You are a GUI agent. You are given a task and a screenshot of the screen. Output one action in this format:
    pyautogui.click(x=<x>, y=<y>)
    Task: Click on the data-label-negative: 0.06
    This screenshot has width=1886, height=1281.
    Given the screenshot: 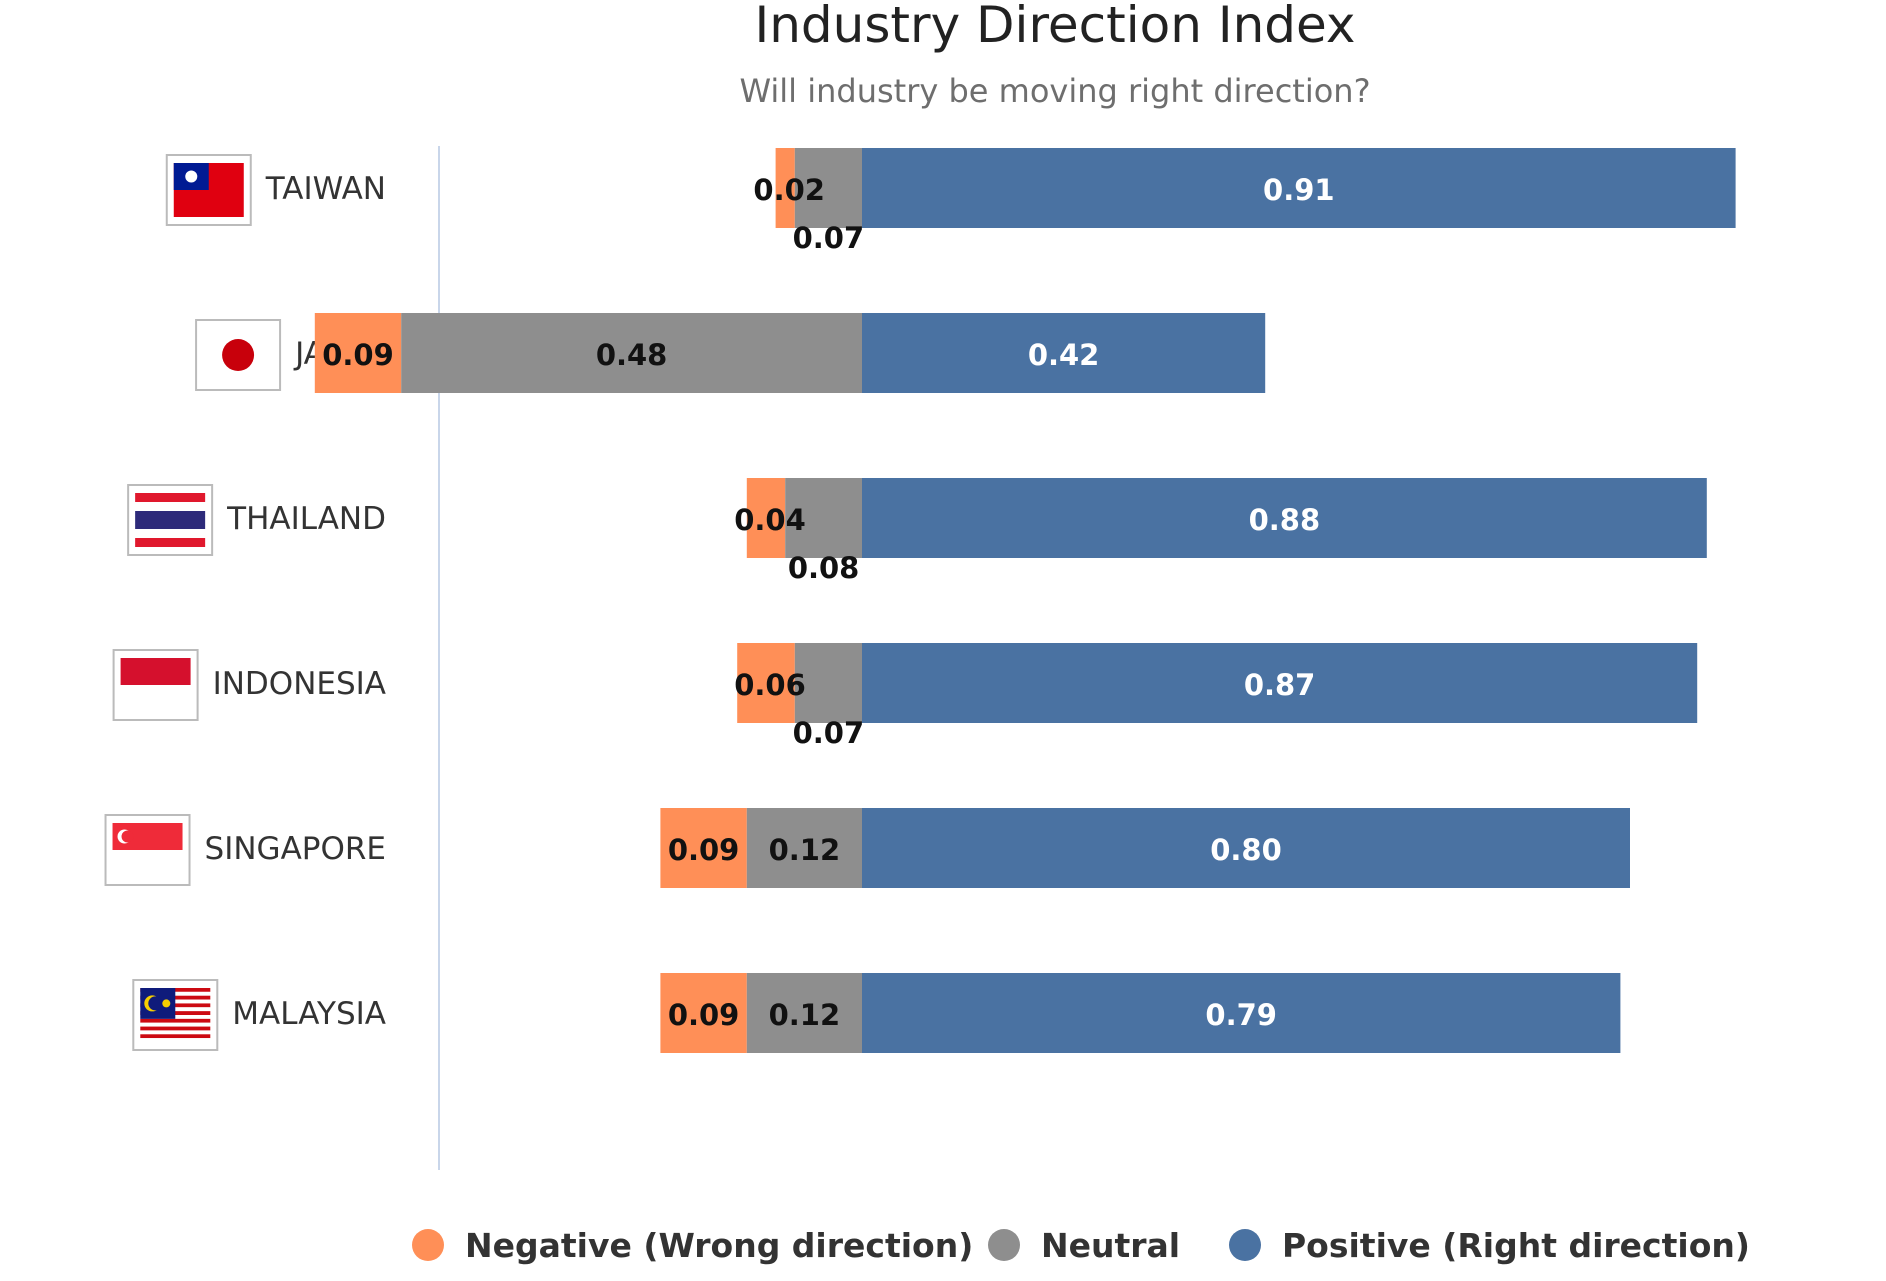 What is the action you would take?
    pyautogui.click(x=770, y=685)
    